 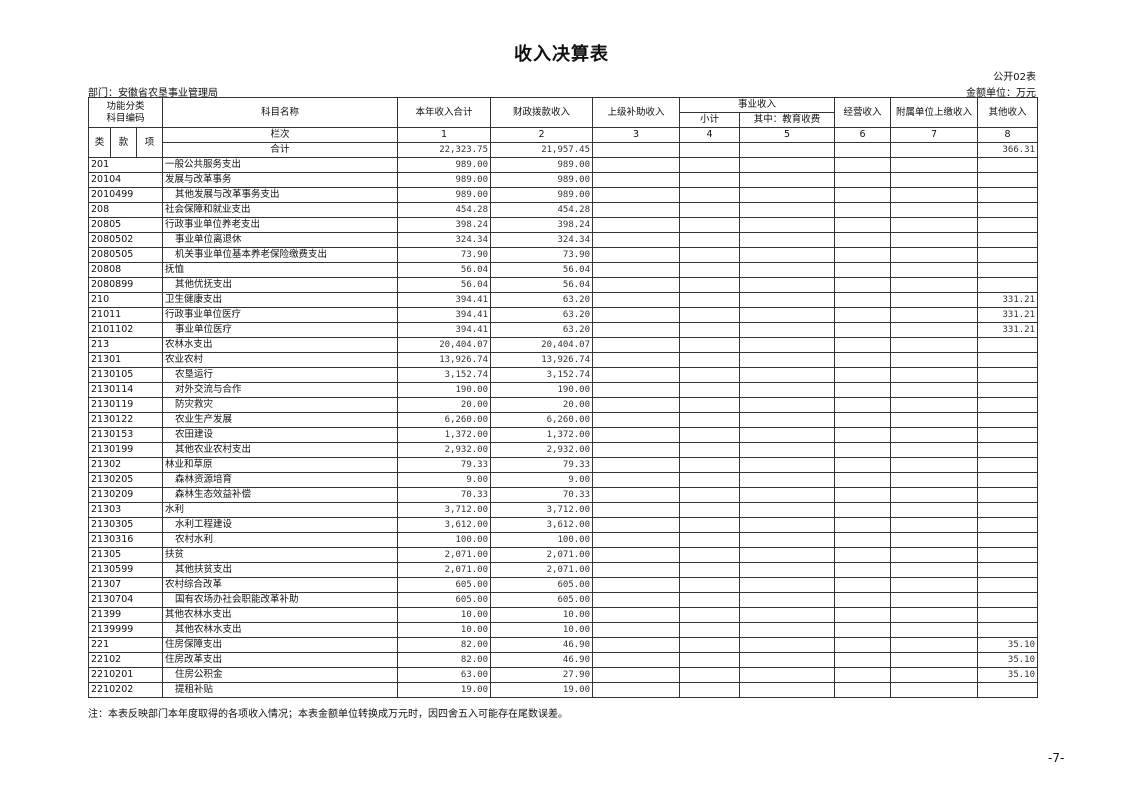 I want to click on table-row: 21301 农业农村 13,926.74 13,926.74, so click(x=563, y=360).